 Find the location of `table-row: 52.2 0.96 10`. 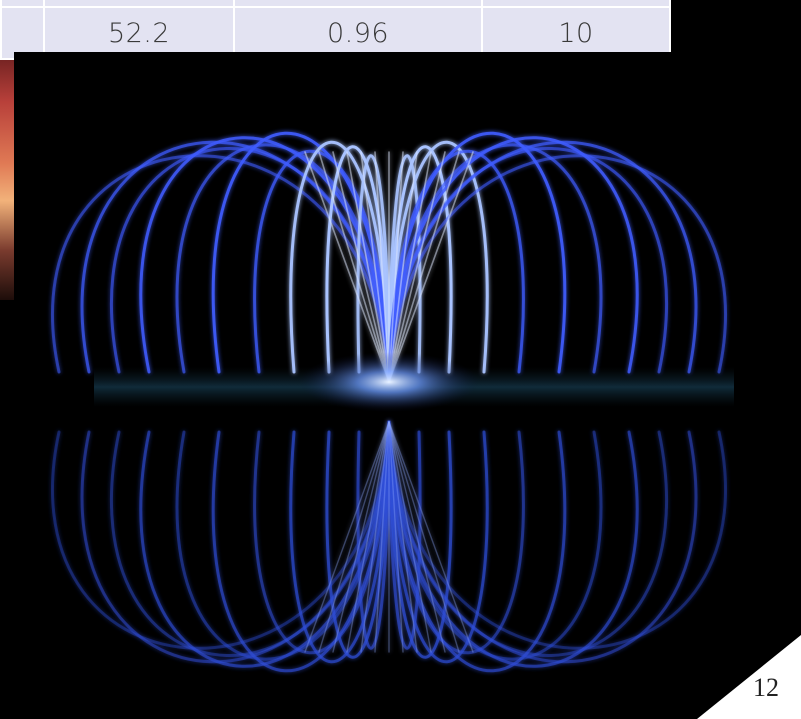

table-row: 52.2 0.96 10 is located at coordinates (335, 33).